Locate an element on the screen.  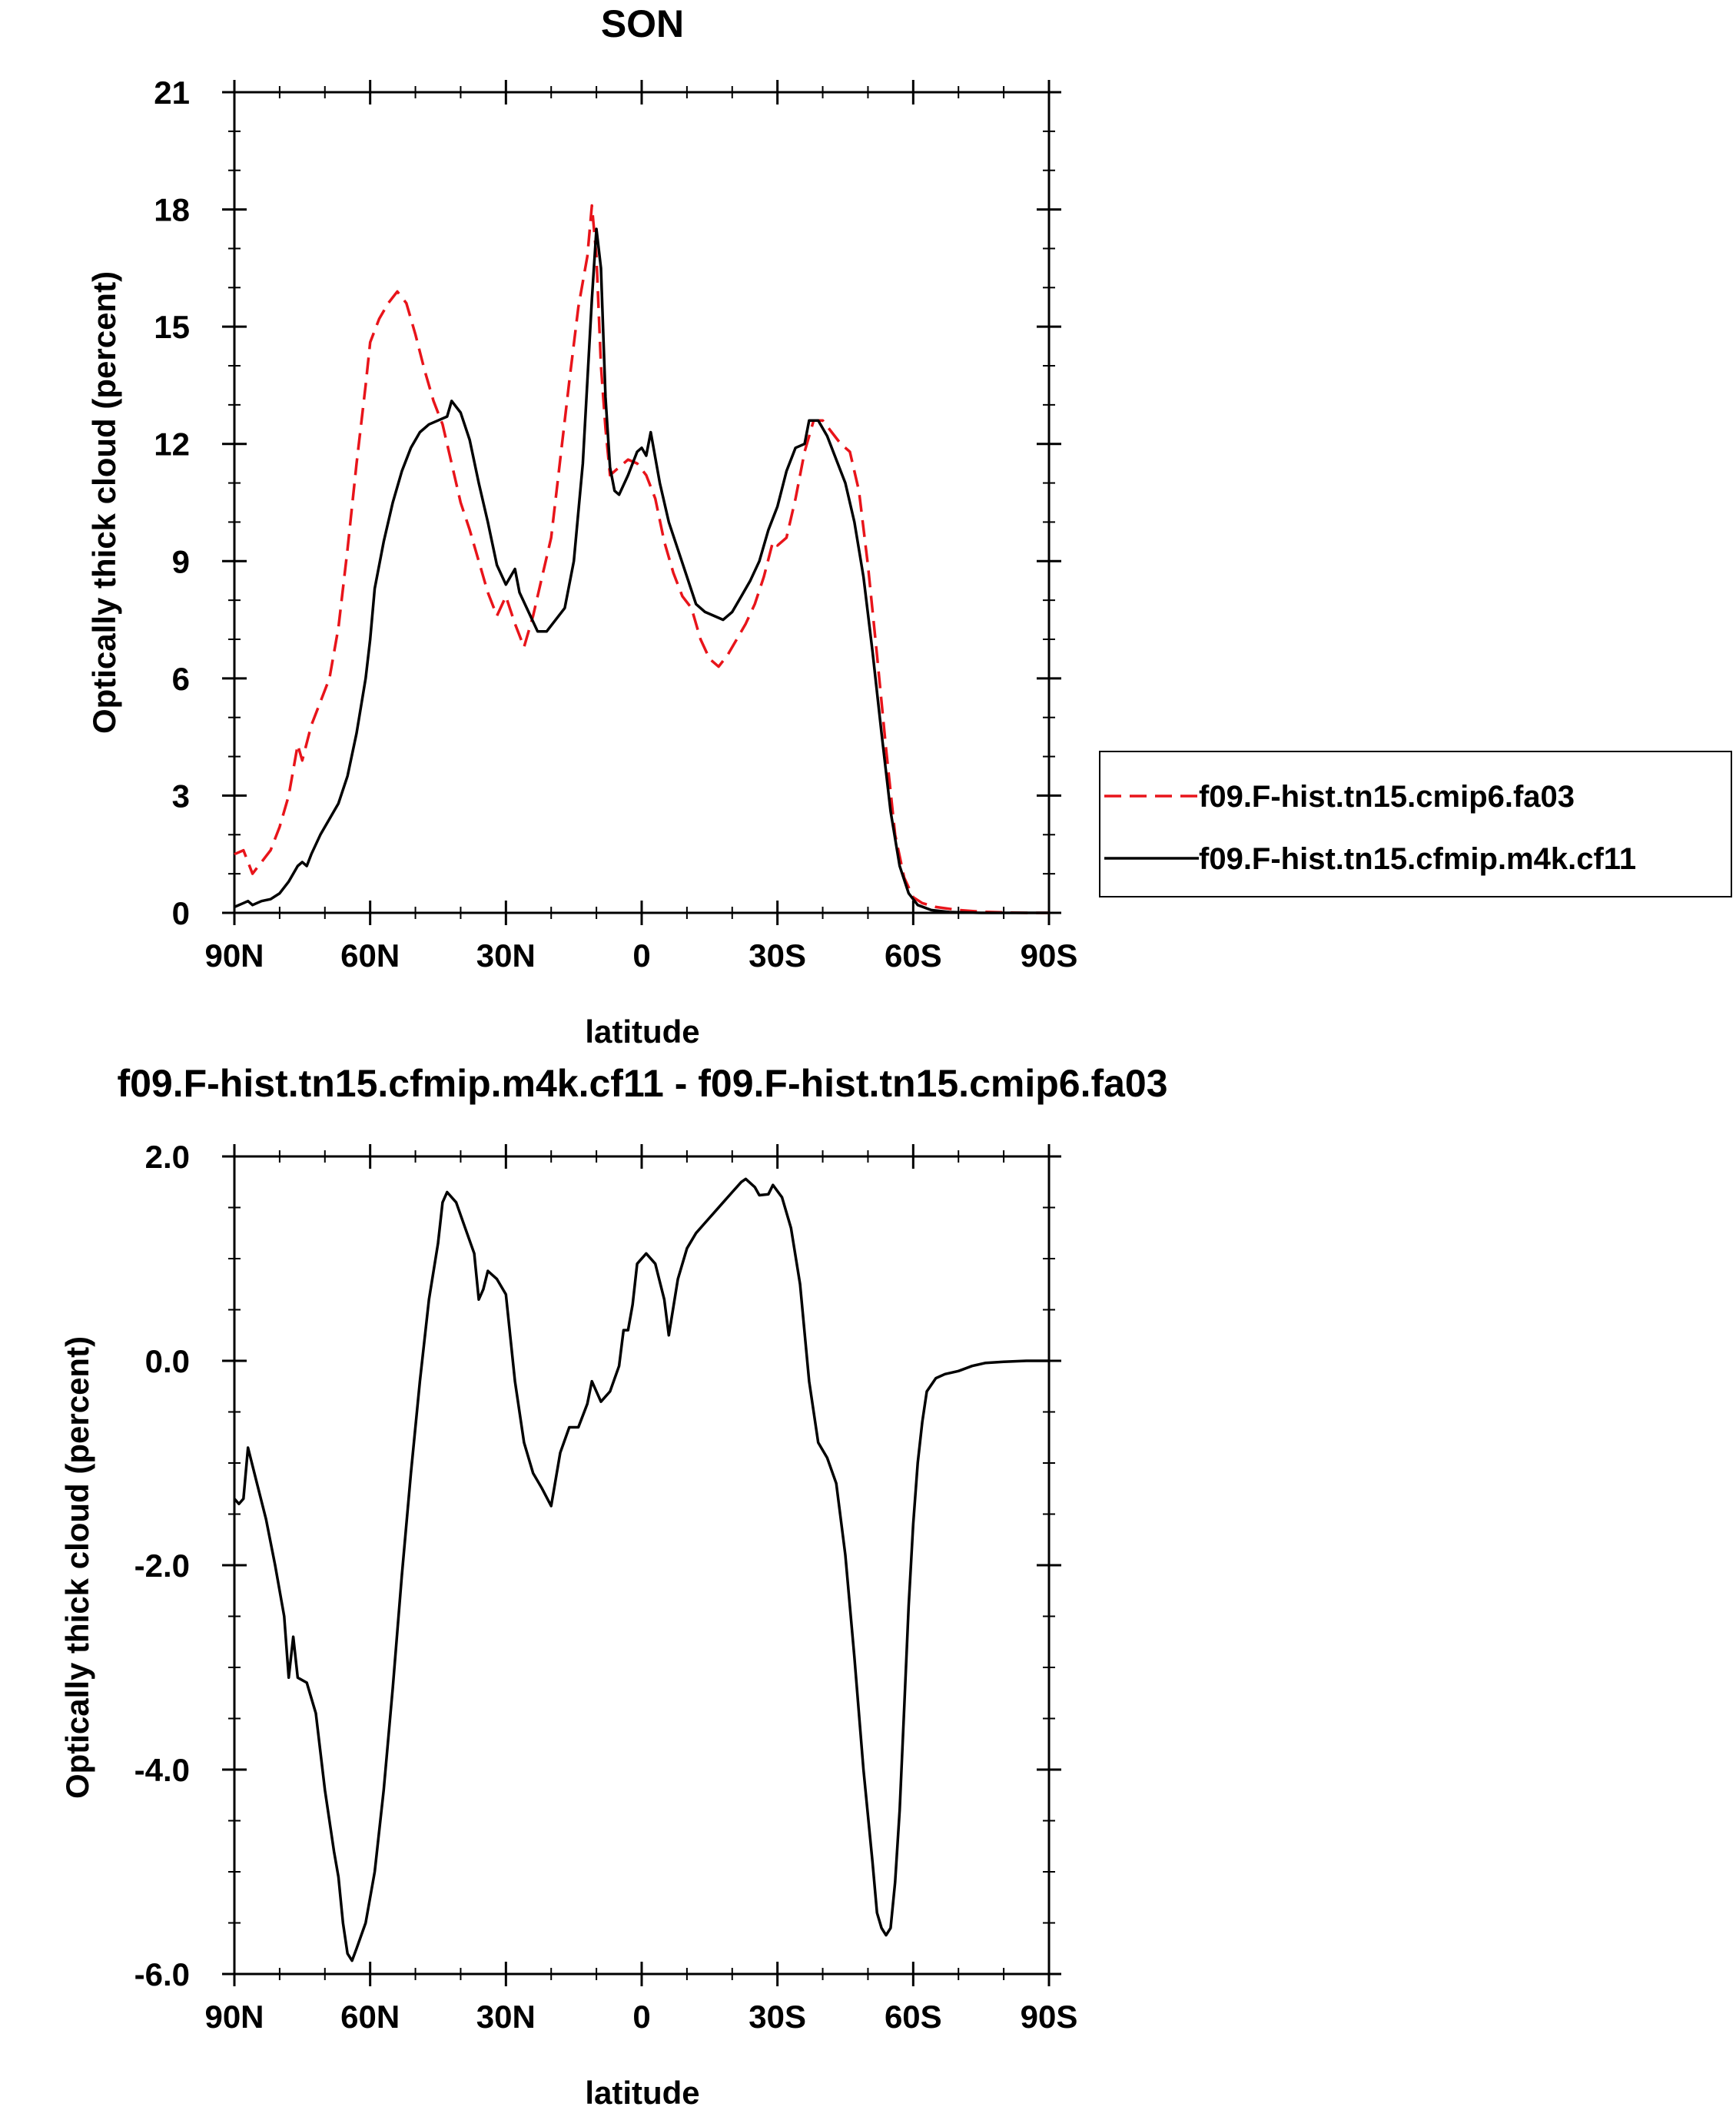
y-tick-label: 9 is located at coordinates (181, 561).